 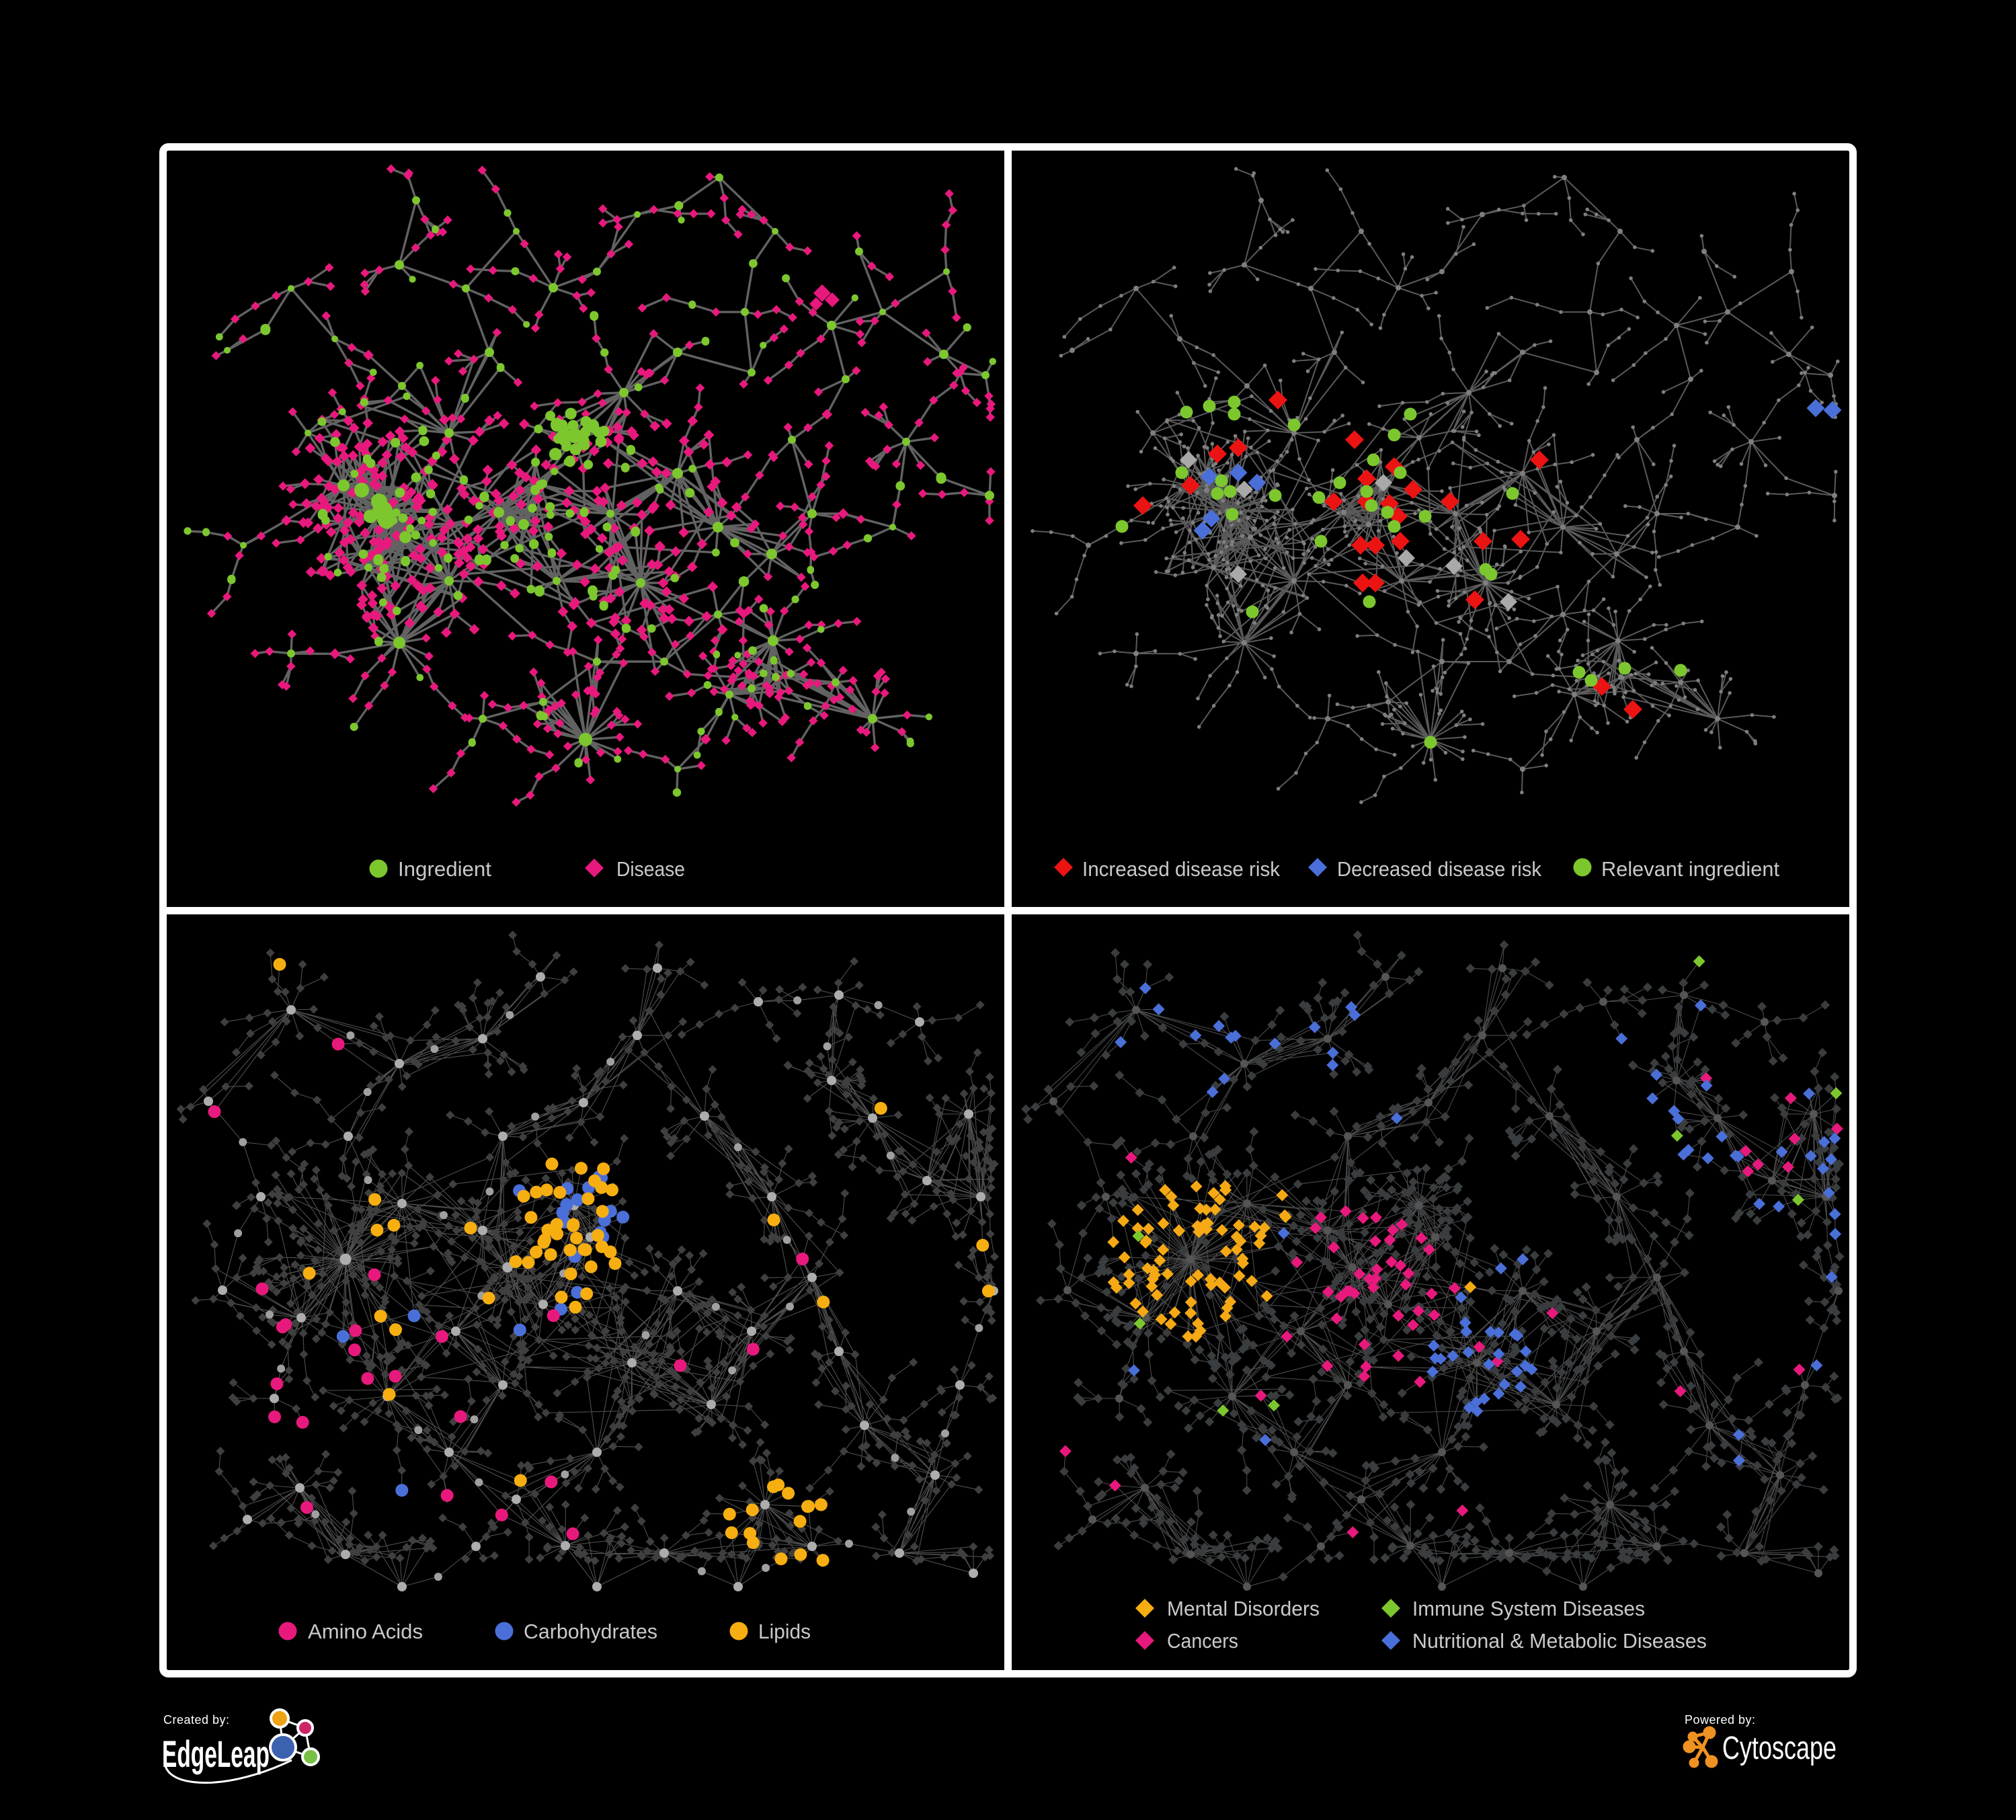 I want to click on svg-text: Carbohydrates, so click(x=590, y=1631).